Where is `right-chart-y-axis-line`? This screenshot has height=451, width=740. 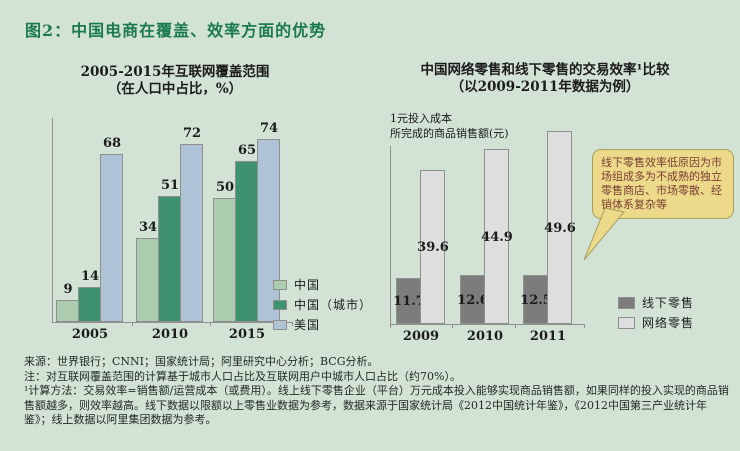
right-chart-y-axis-line is located at coordinates (390, 235).